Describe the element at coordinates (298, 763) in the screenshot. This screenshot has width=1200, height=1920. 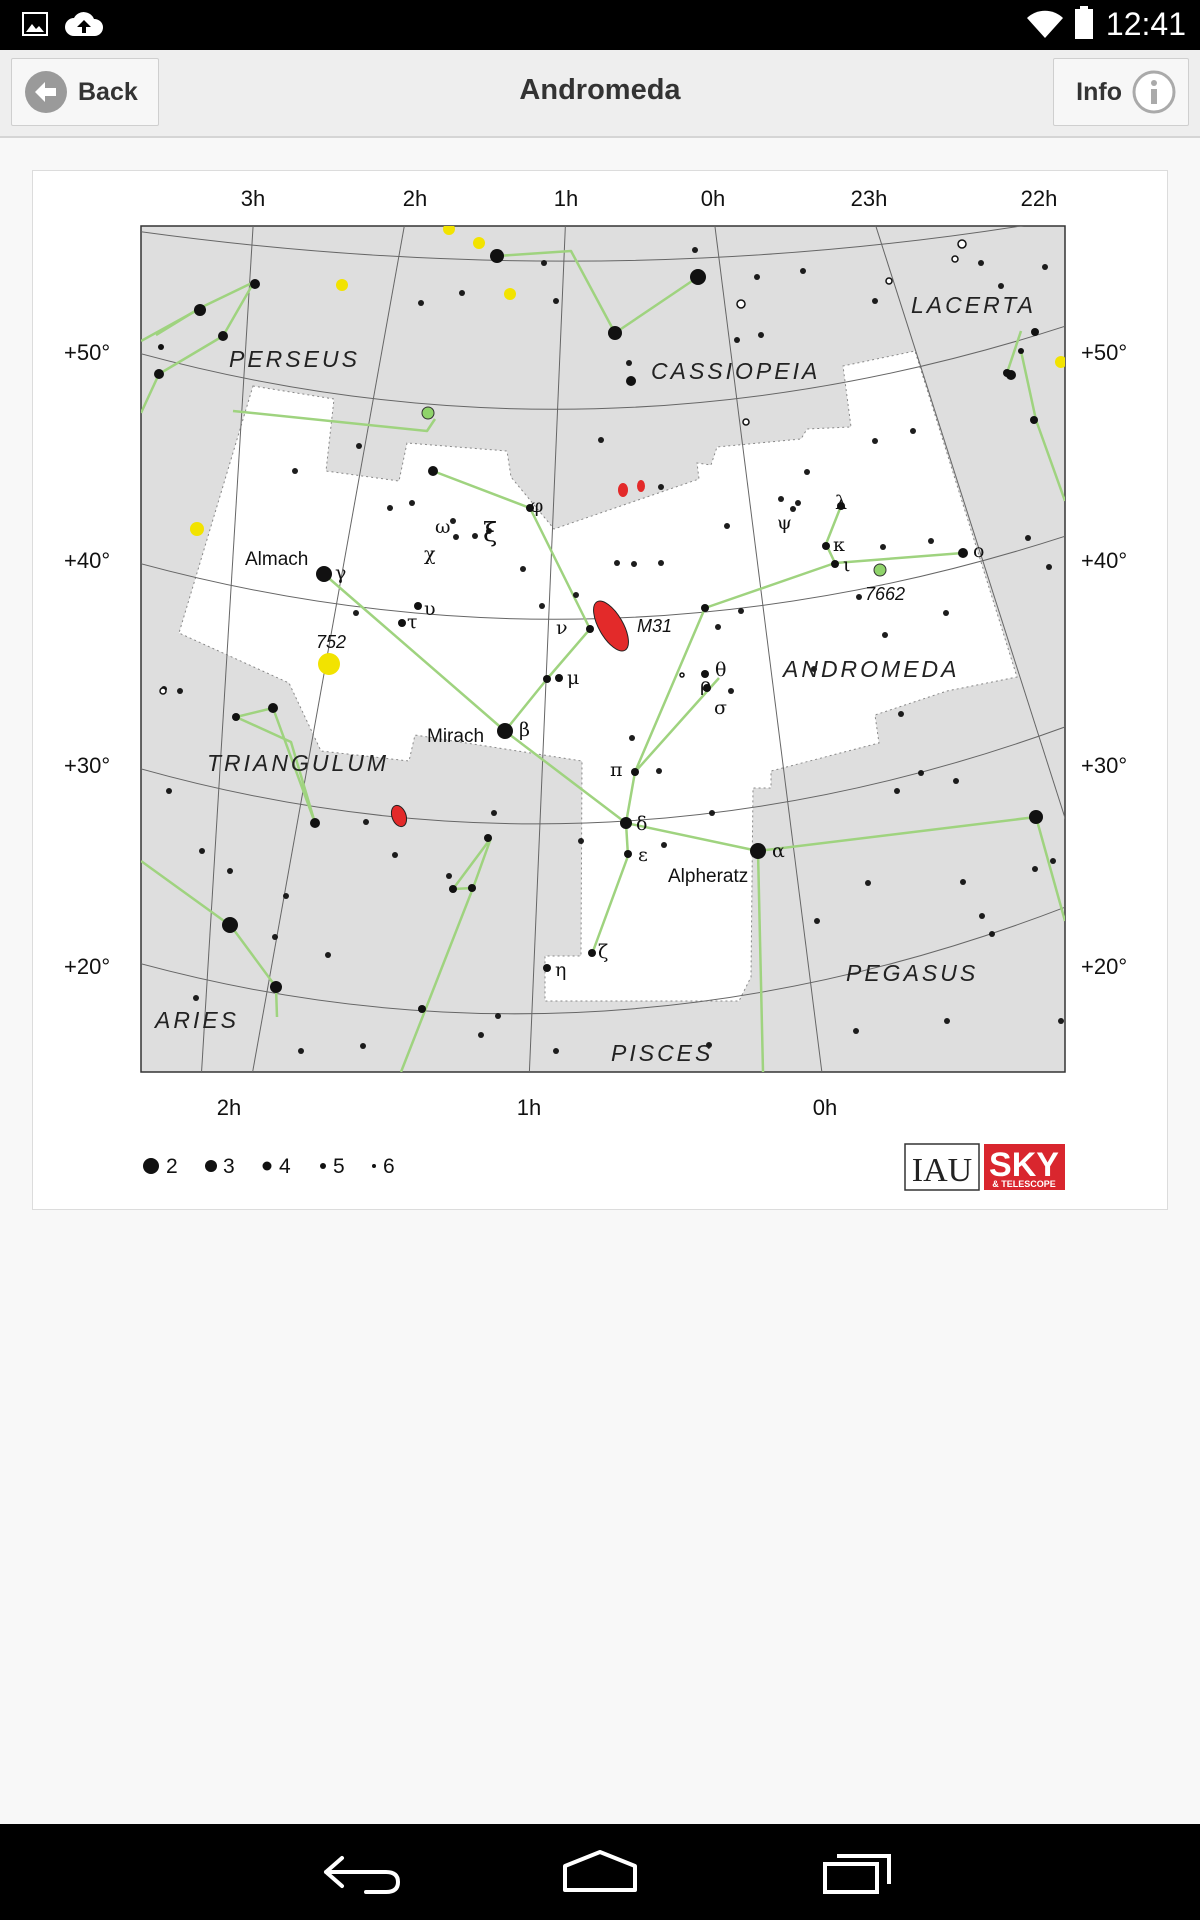
I see `label-triangulum: TRIANGULUM` at that location.